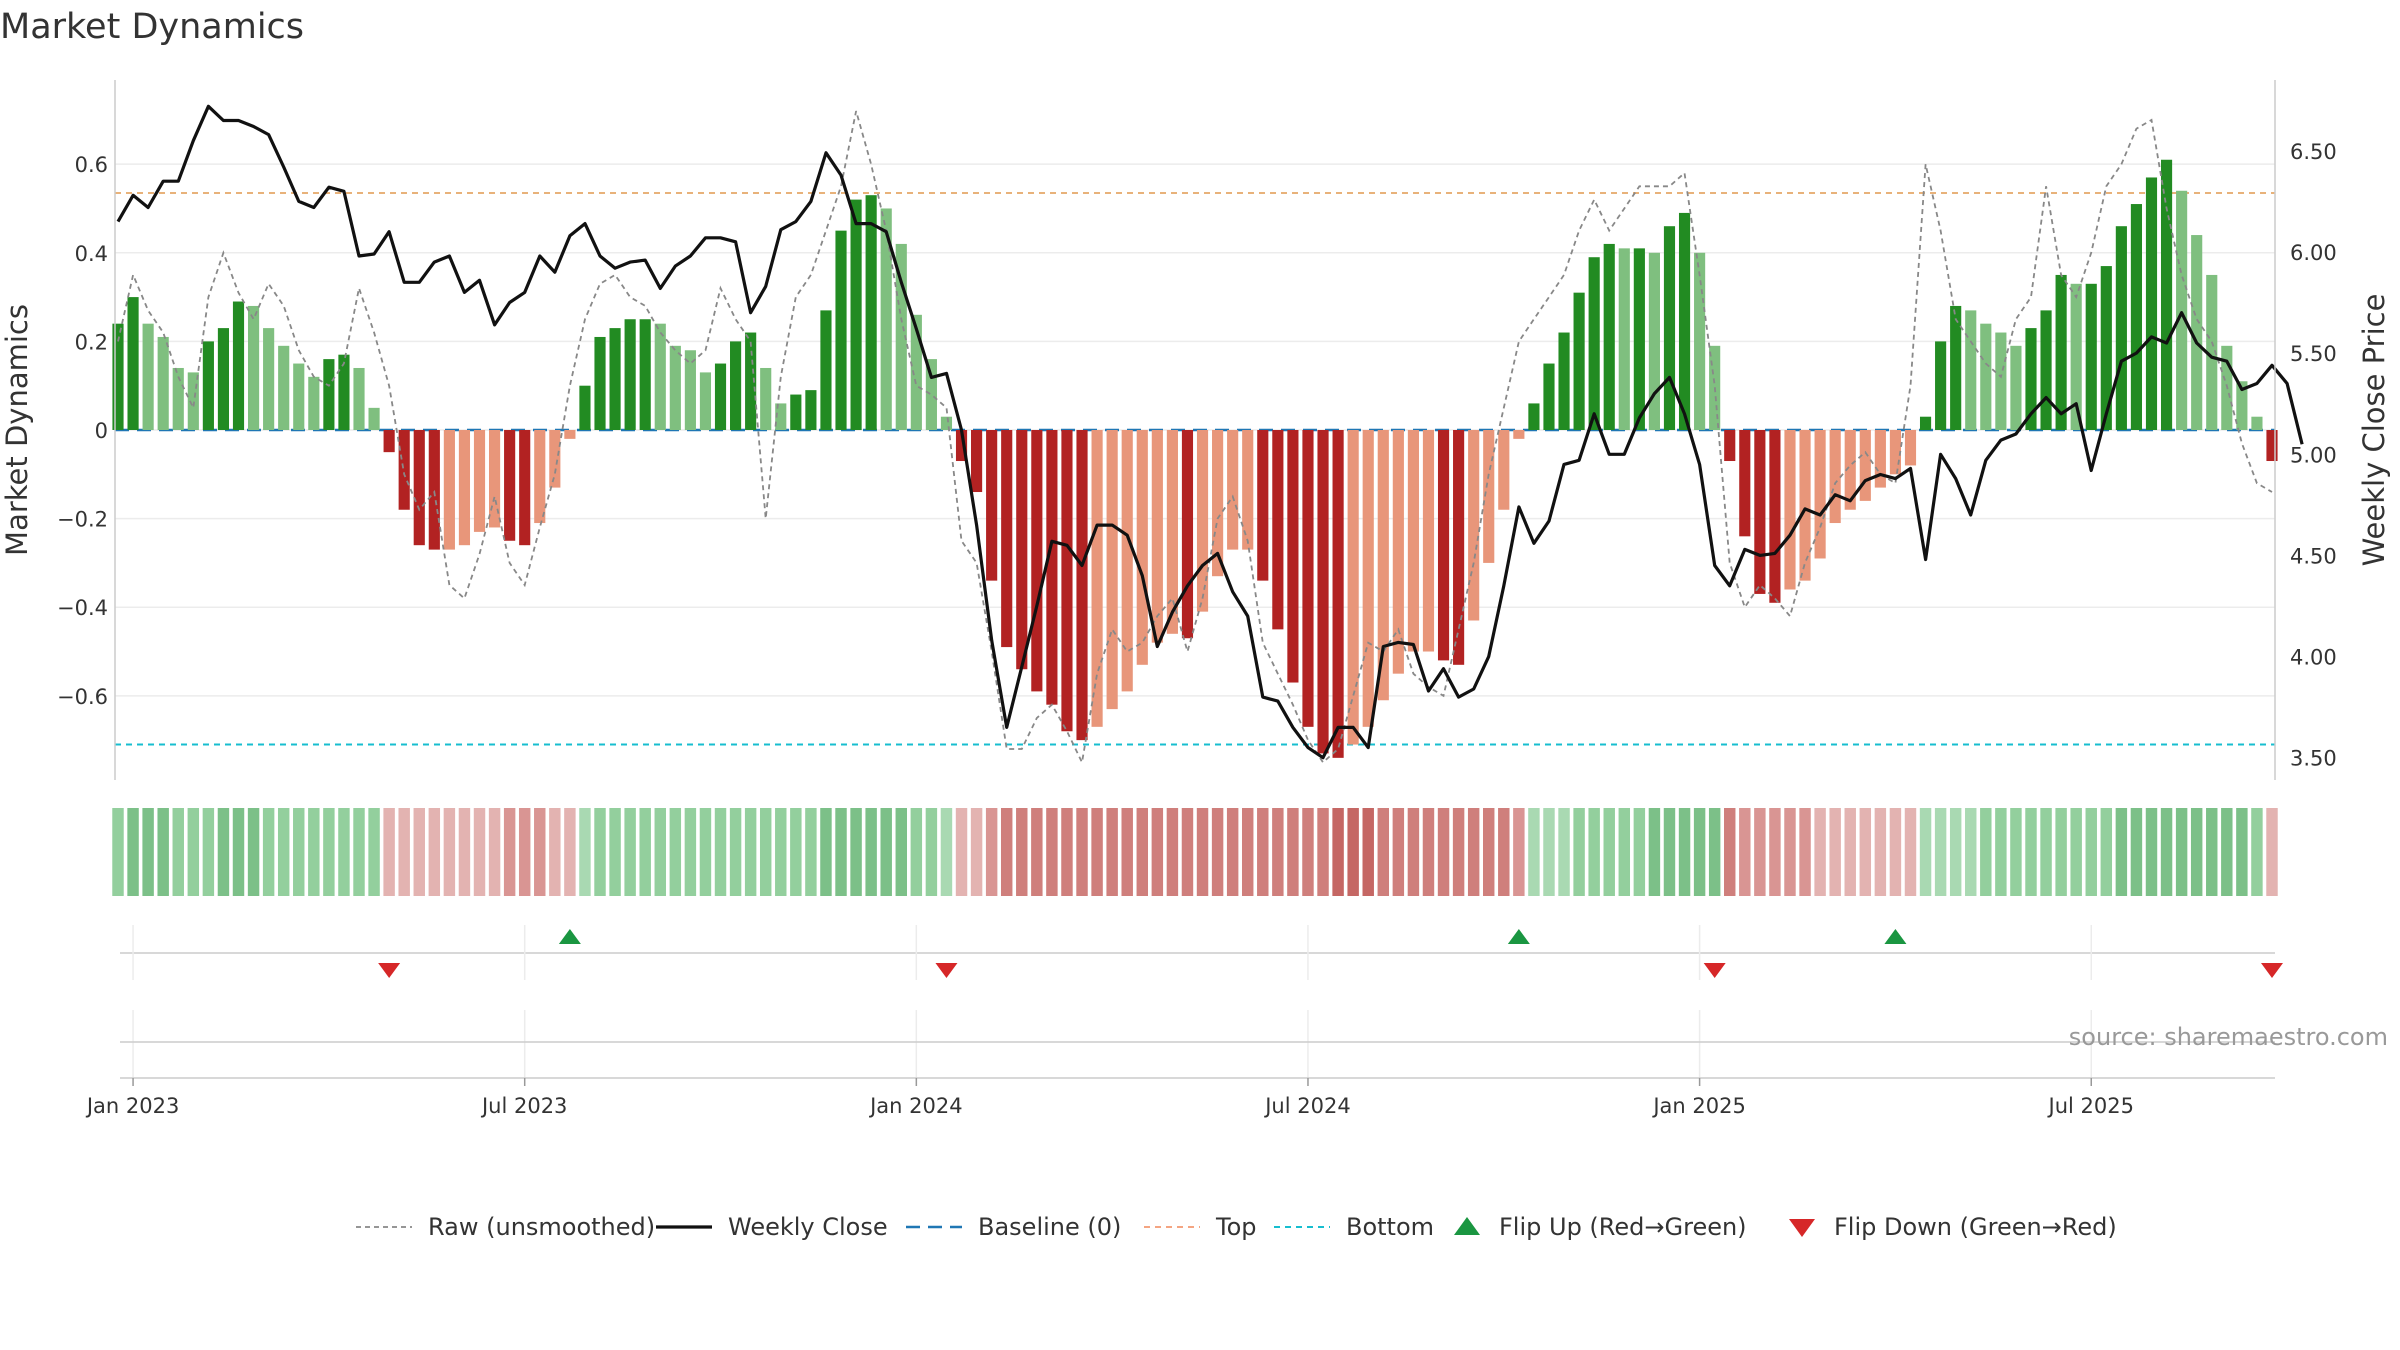 The width and height of the screenshot is (2400, 1350). I want to click on legend-item-close: Weekly Close, so click(772, 1227).